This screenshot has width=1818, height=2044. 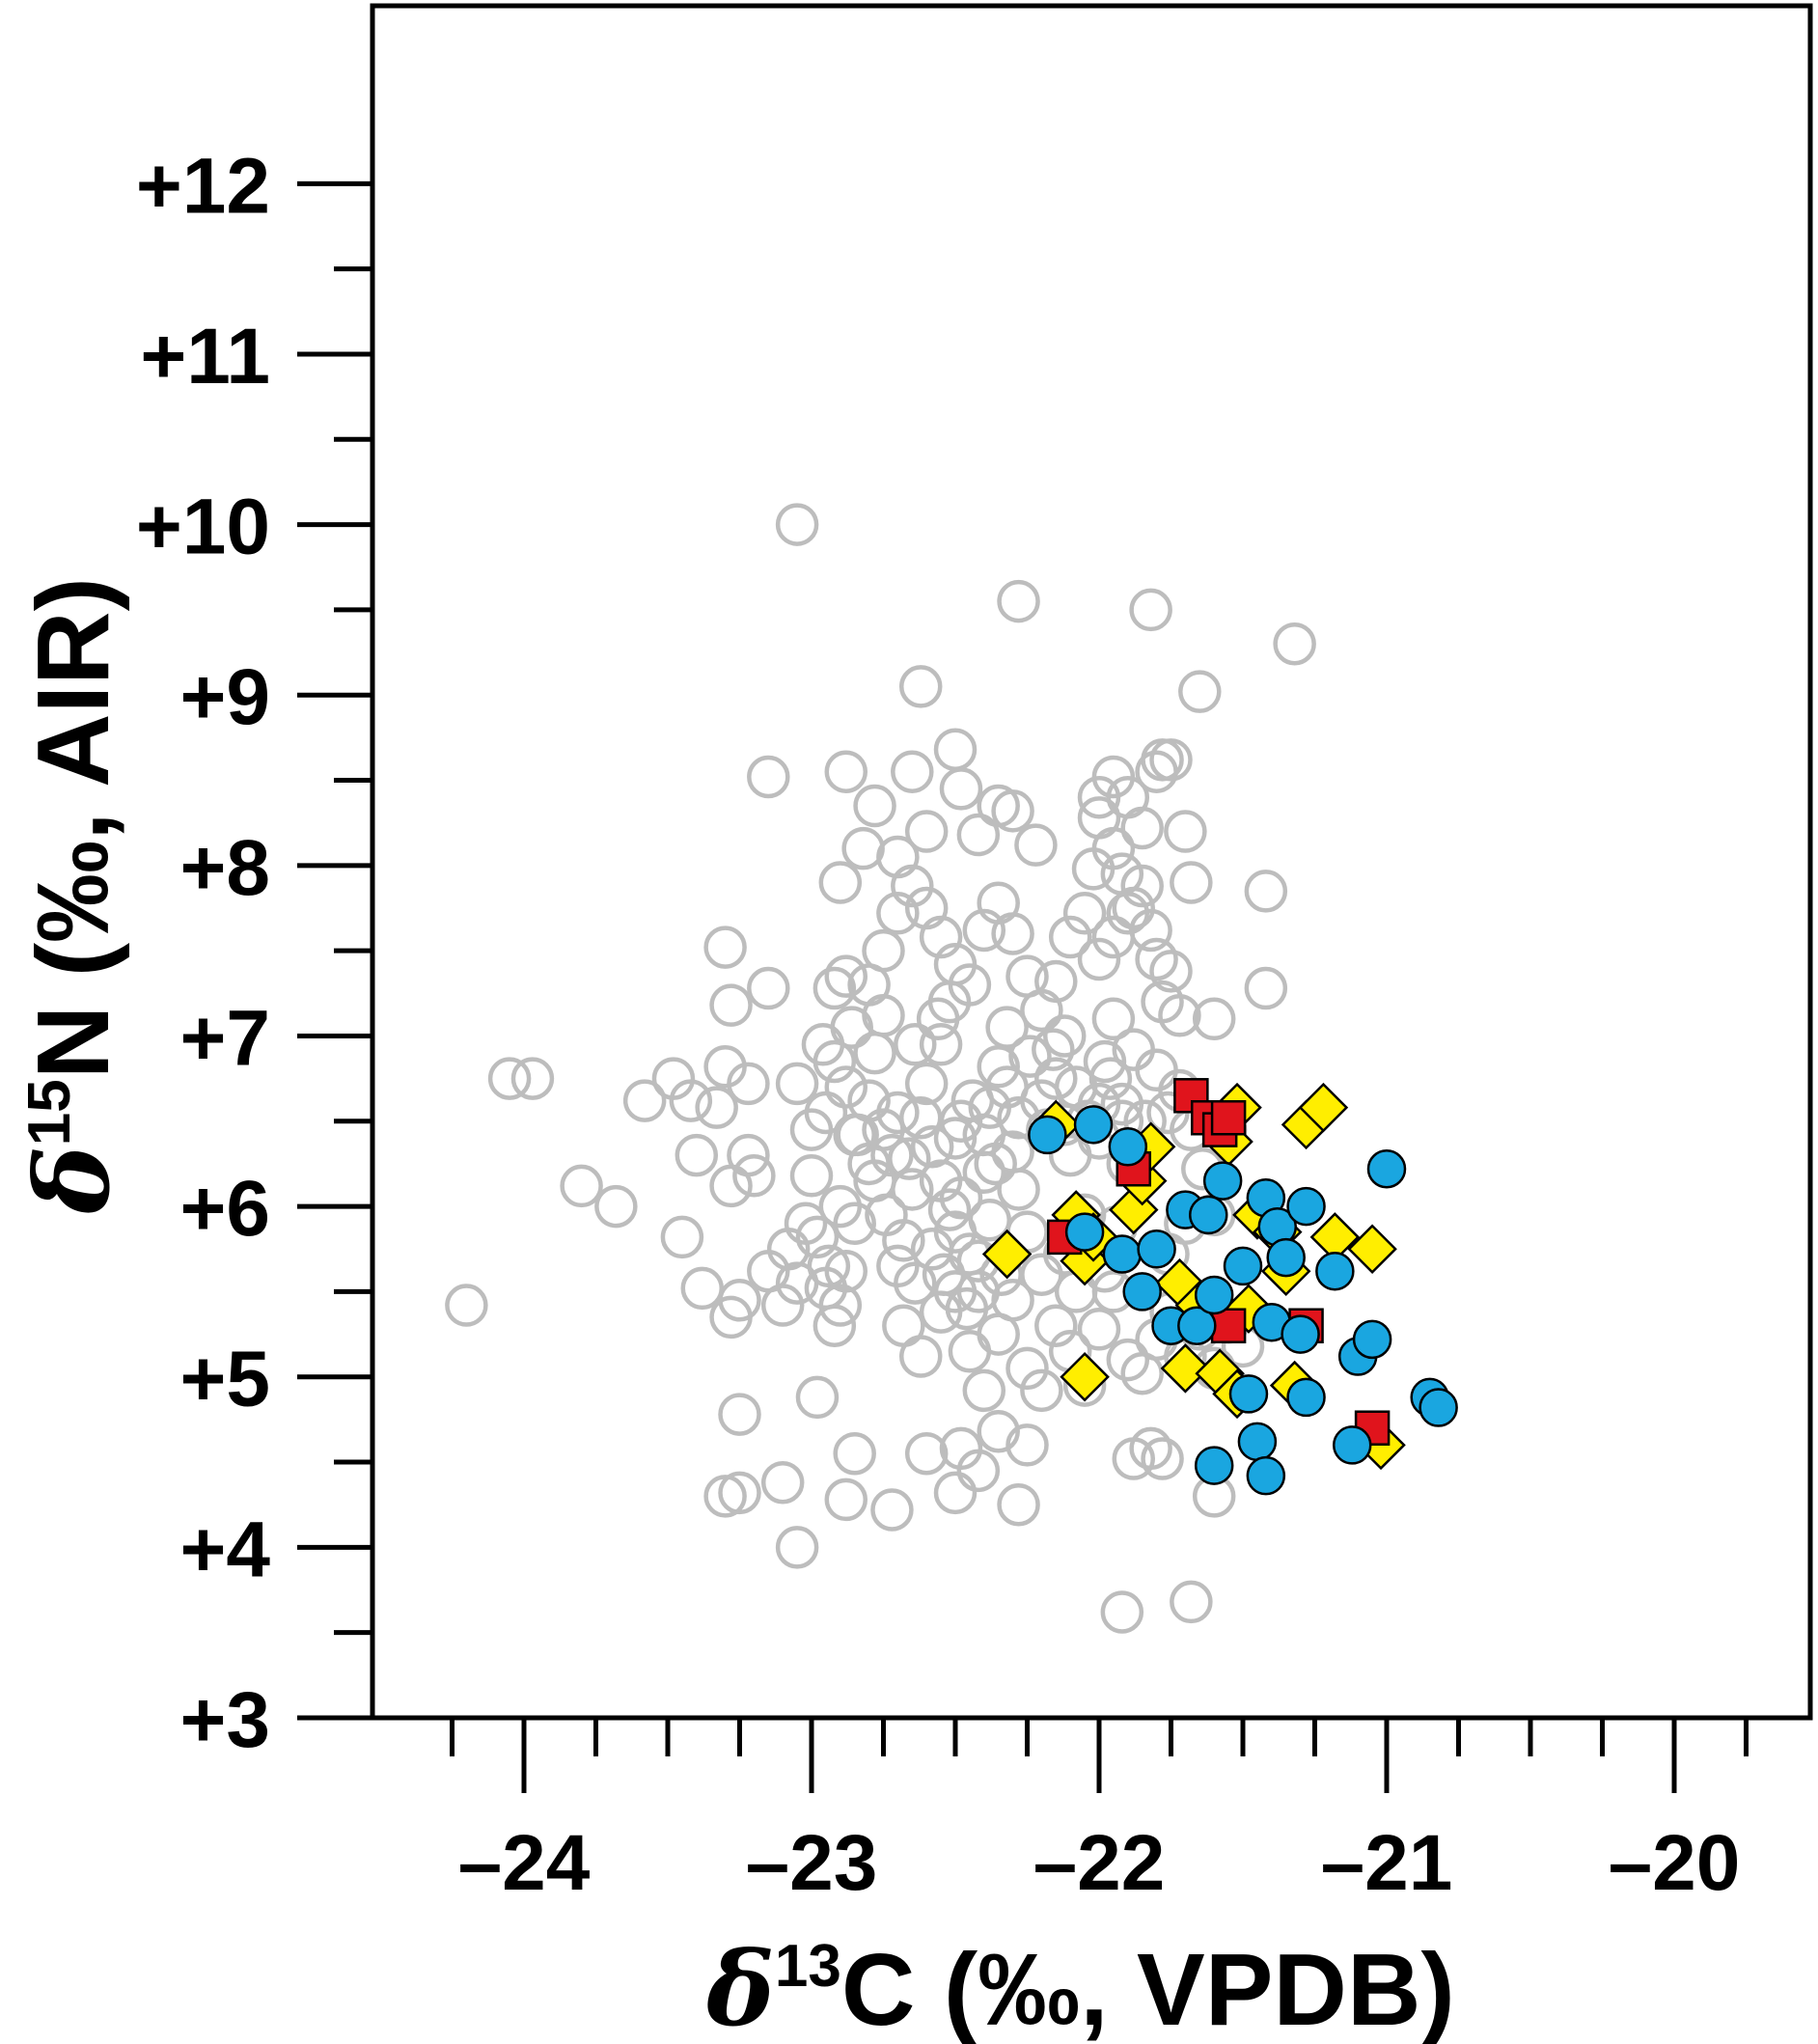 What do you see at coordinates (226, 1720) in the screenshot?
I see `y-tick-label: +3` at bounding box center [226, 1720].